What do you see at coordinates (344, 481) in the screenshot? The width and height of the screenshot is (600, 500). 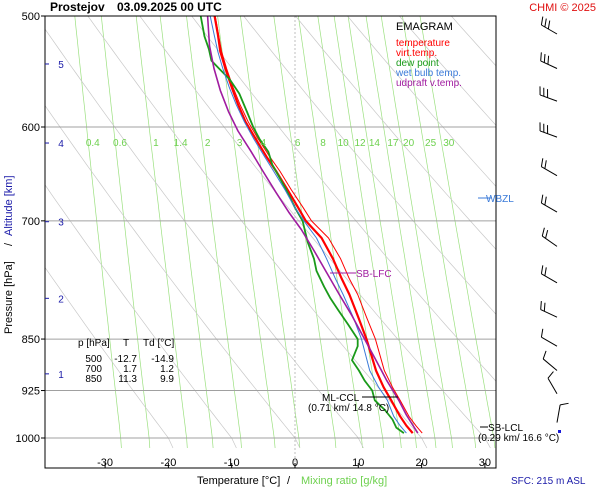 I see `x-axis-title-mixing: Mixing ratio [g/kg]` at bounding box center [344, 481].